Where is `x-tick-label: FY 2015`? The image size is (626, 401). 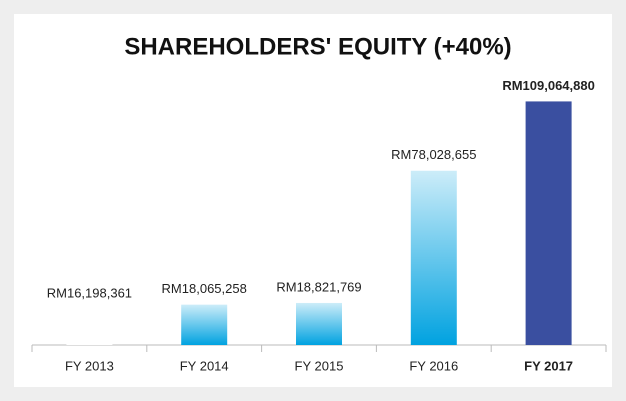
x-tick-label: FY 2015 is located at coordinates (319, 365).